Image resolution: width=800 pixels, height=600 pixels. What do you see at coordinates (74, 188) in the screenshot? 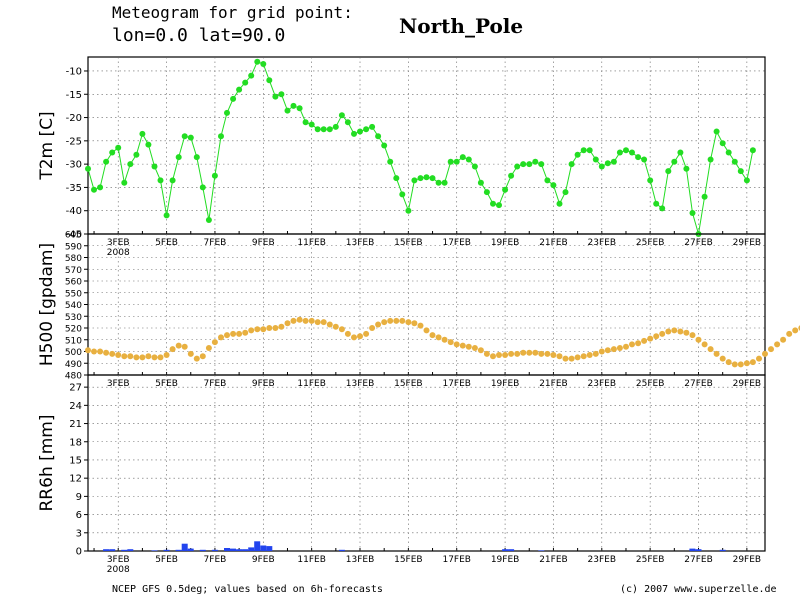
I see `y-tick-label: -35` at bounding box center [74, 188].